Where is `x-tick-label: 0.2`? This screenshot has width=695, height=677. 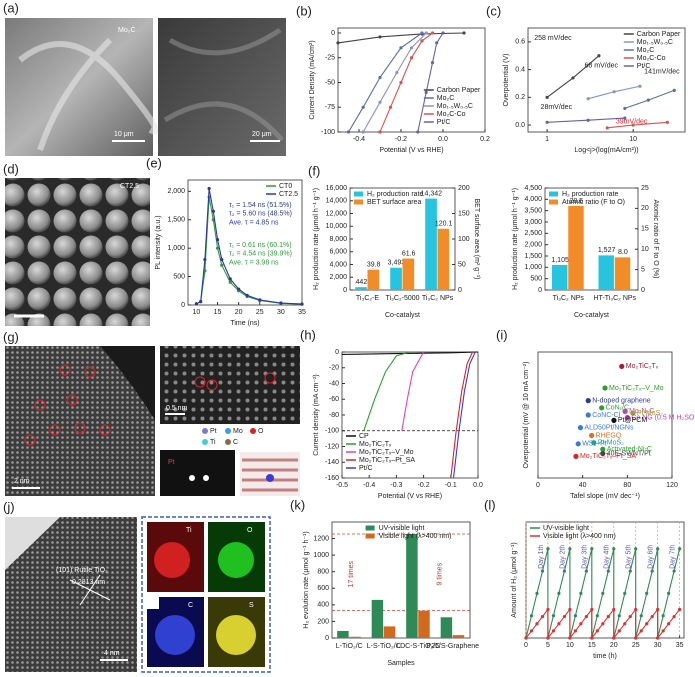
x-tick-label: 0.2 is located at coordinates (485, 139).